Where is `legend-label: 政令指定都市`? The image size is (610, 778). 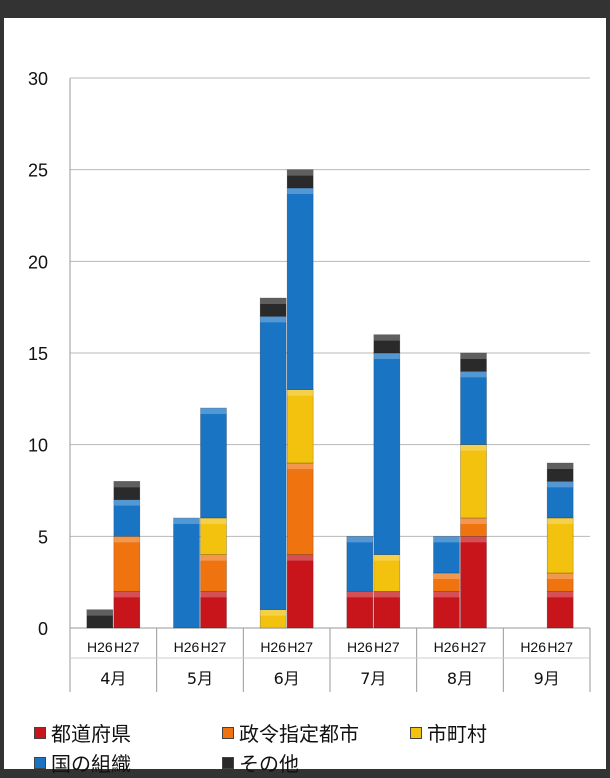 legend-label: 政令指定都市 is located at coordinates (299, 734).